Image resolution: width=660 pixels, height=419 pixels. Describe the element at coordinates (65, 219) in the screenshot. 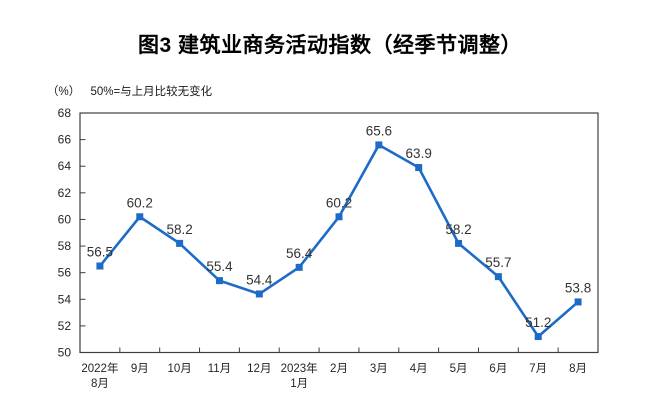

I see `y-axis-tick-label: 60` at that location.